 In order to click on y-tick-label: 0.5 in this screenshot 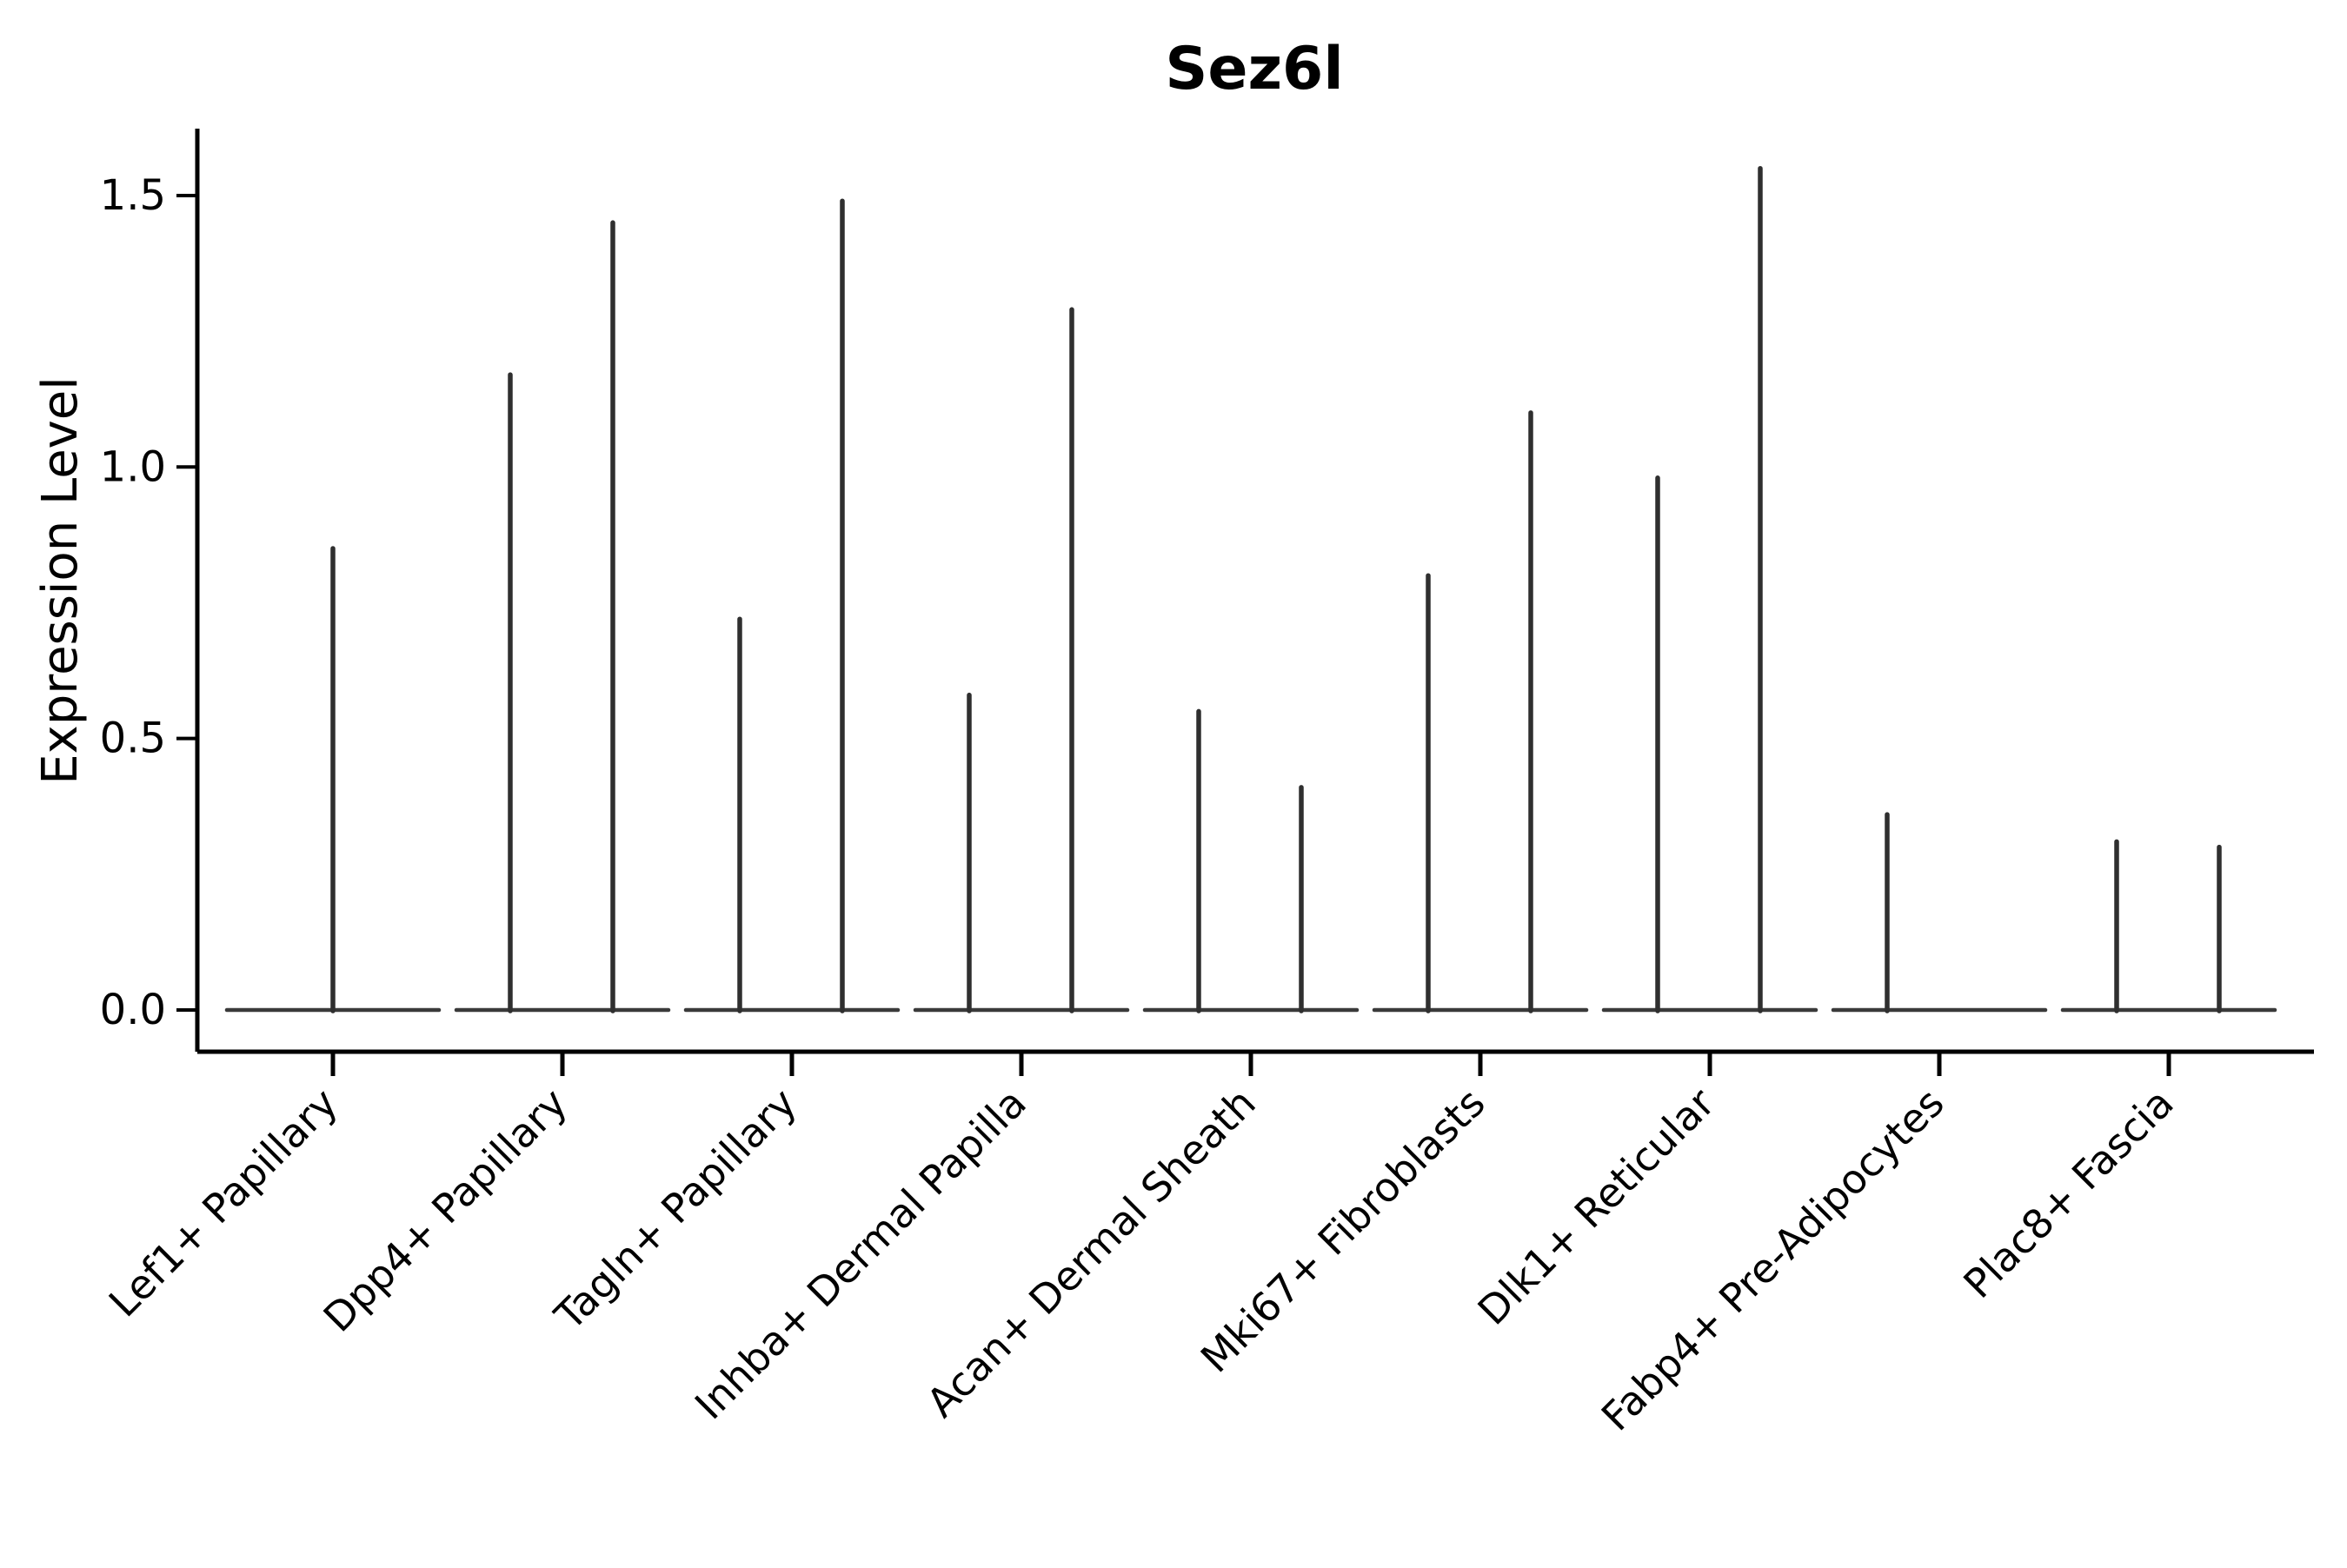, I will do `click(133, 738)`.